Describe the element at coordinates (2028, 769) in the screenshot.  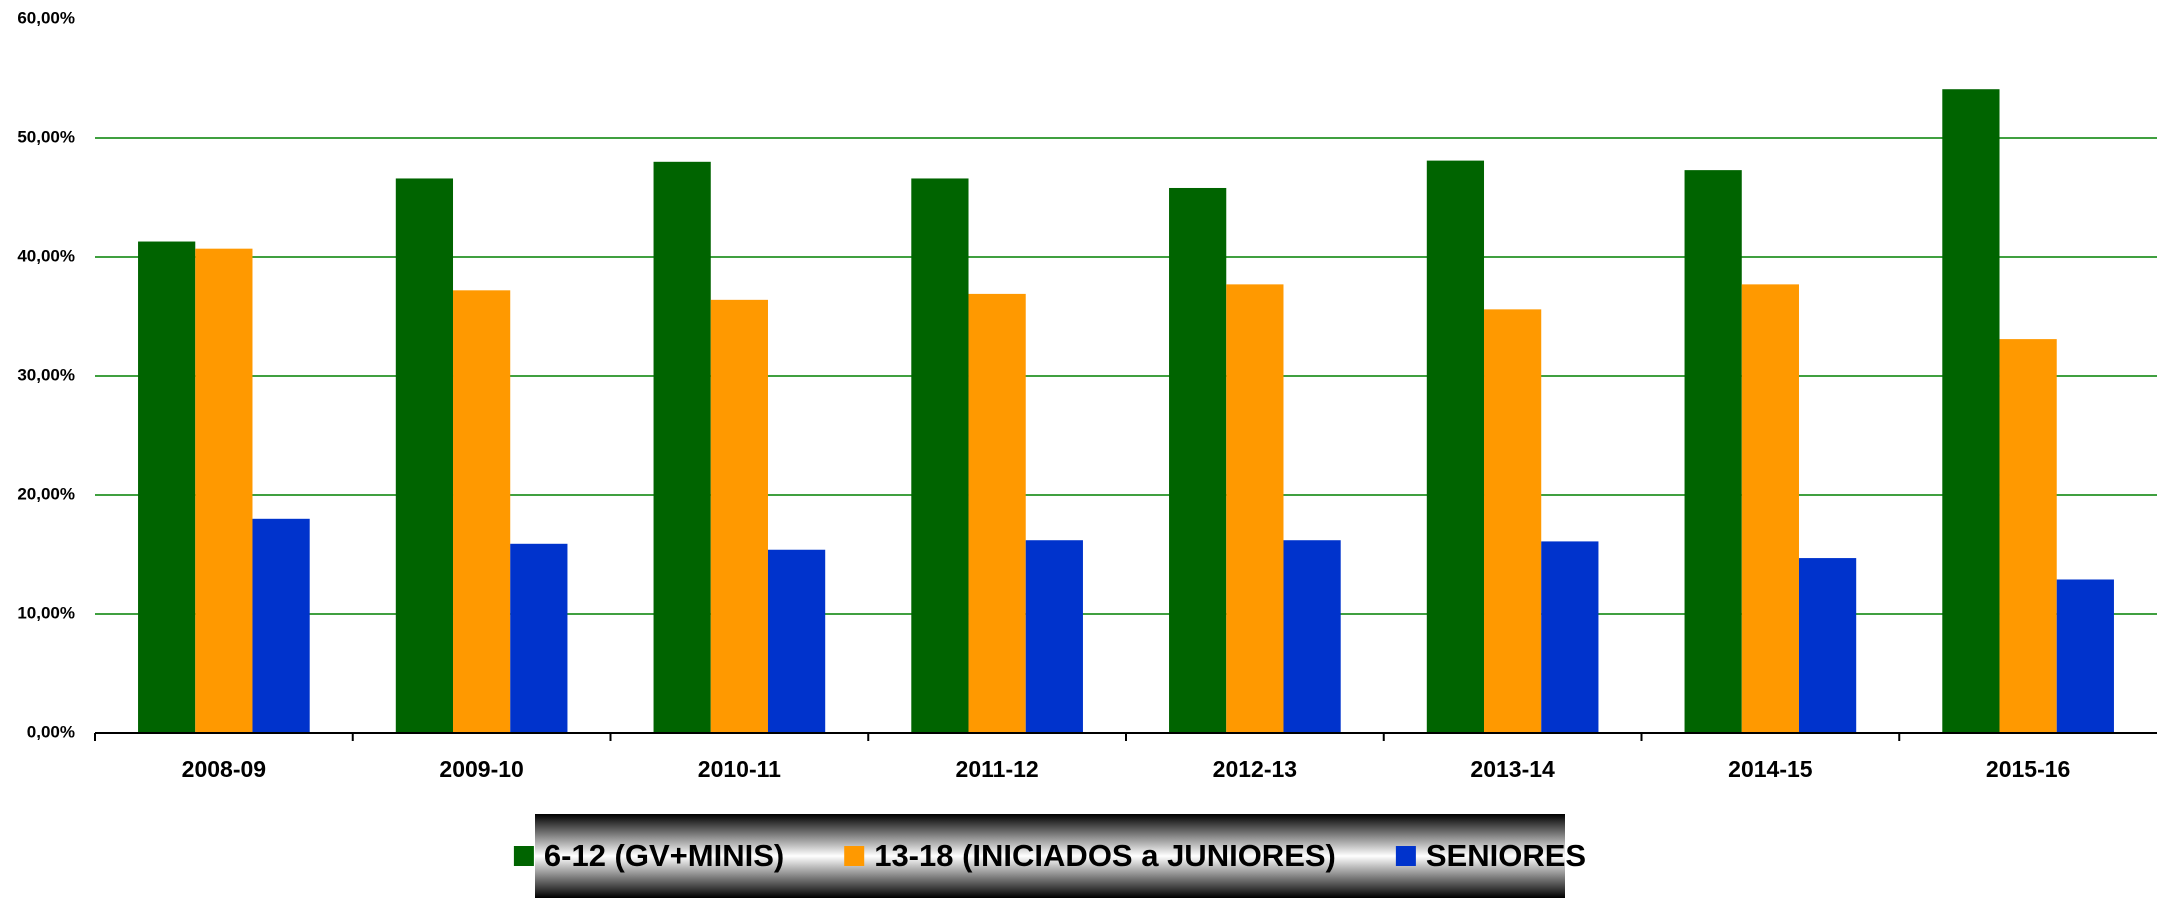
I see `x-tick-label: 2015-16` at that location.